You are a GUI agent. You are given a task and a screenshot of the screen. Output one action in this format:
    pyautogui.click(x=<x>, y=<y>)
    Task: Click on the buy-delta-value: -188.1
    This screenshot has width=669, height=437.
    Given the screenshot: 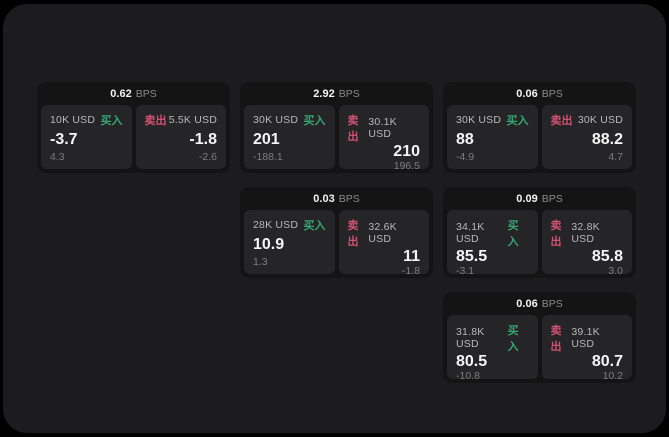 What is the action you would take?
    pyautogui.click(x=268, y=157)
    